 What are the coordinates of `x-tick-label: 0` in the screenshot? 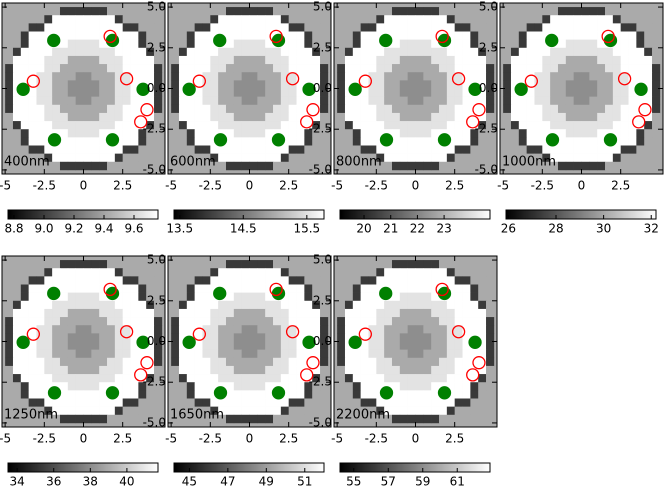 It's located at (416, 186).